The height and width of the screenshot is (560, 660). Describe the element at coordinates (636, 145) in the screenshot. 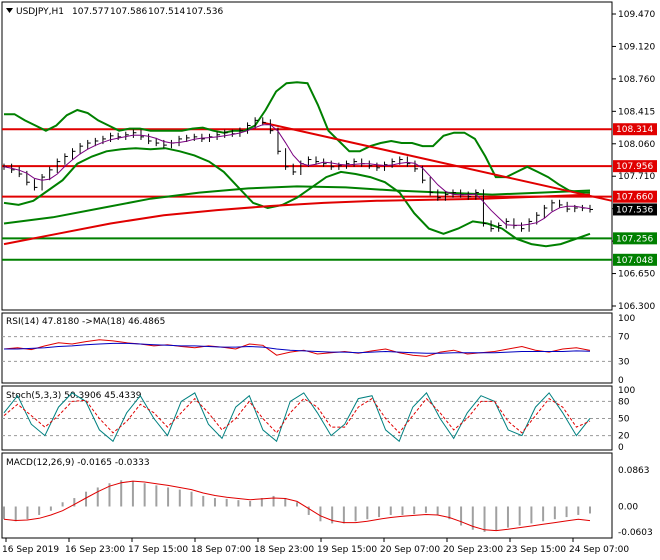

I see `price-y-tick-label: 108.060` at that location.